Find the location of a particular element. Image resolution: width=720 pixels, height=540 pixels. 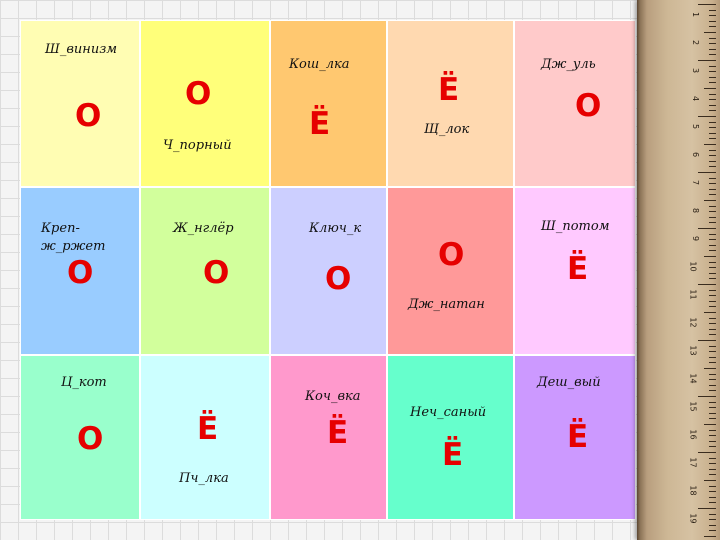

wooden-ruler: 1 2 3 4 5 6 7 8 9 10 11 12 13 14 15 16 17 18 19 is located at coordinates (678, 270).